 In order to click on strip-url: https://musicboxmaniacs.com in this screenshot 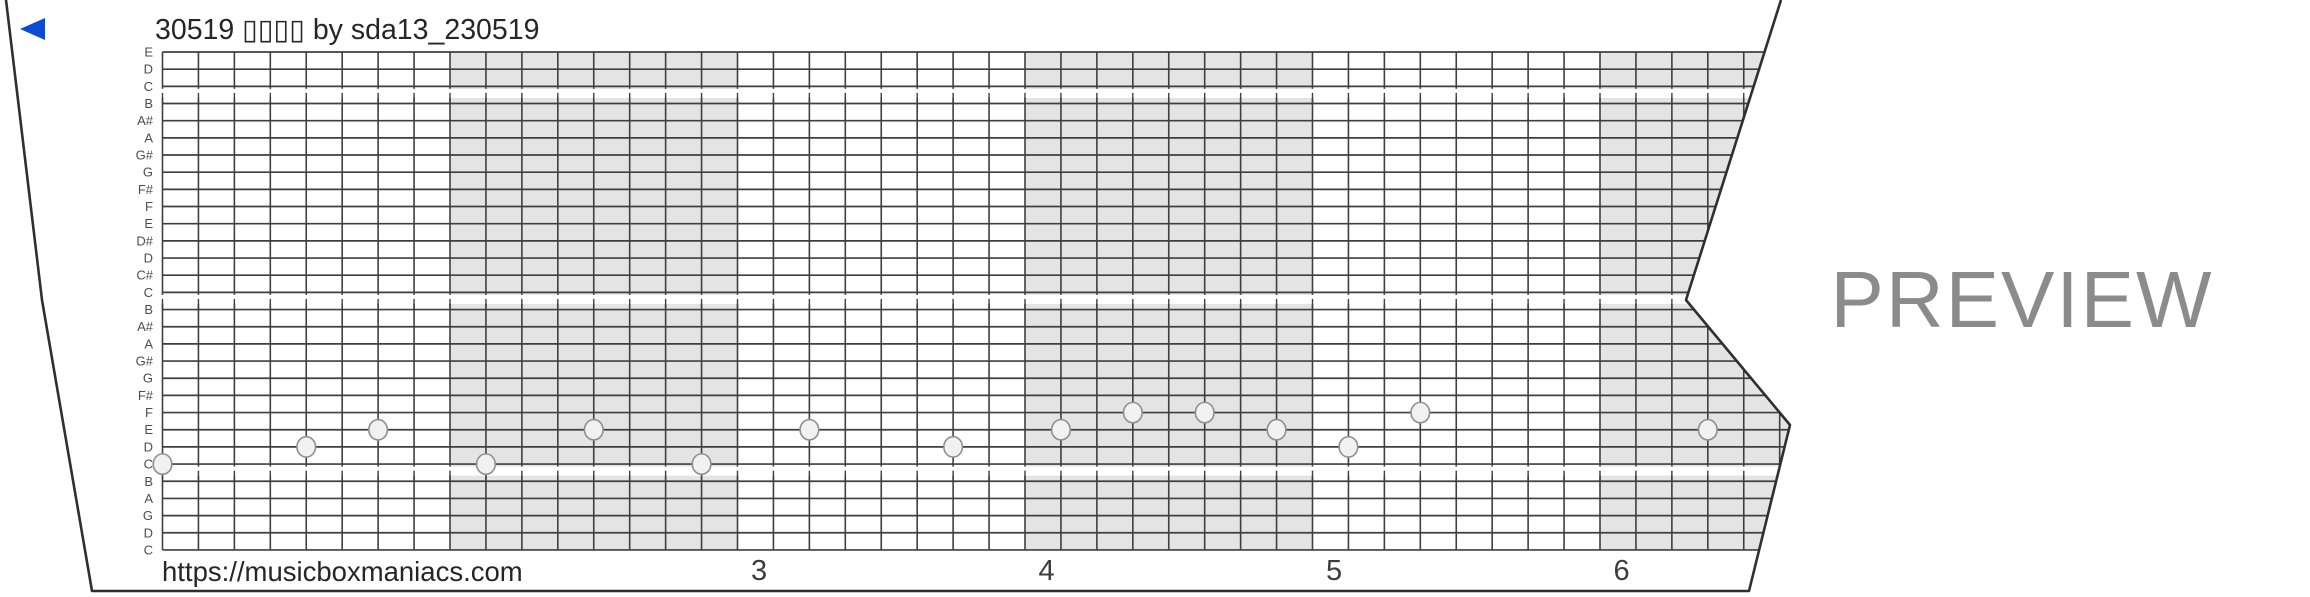, I will do `click(342, 571)`.